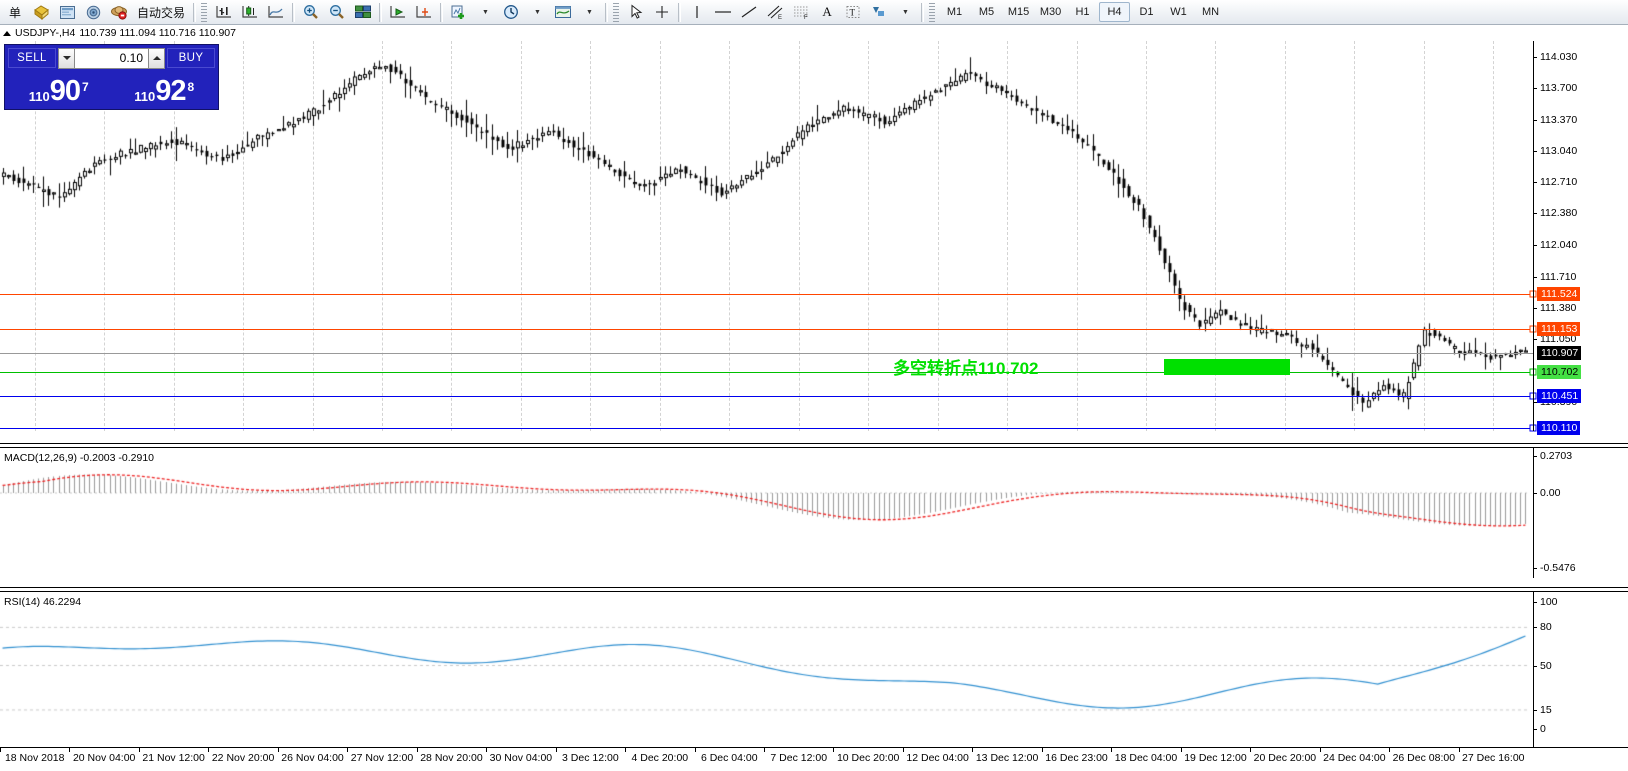 The width and height of the screenshot is (1628, 771). Describe the element at coordinates (749, 12) in the screenshot. I see `trendline-icon` at that location.